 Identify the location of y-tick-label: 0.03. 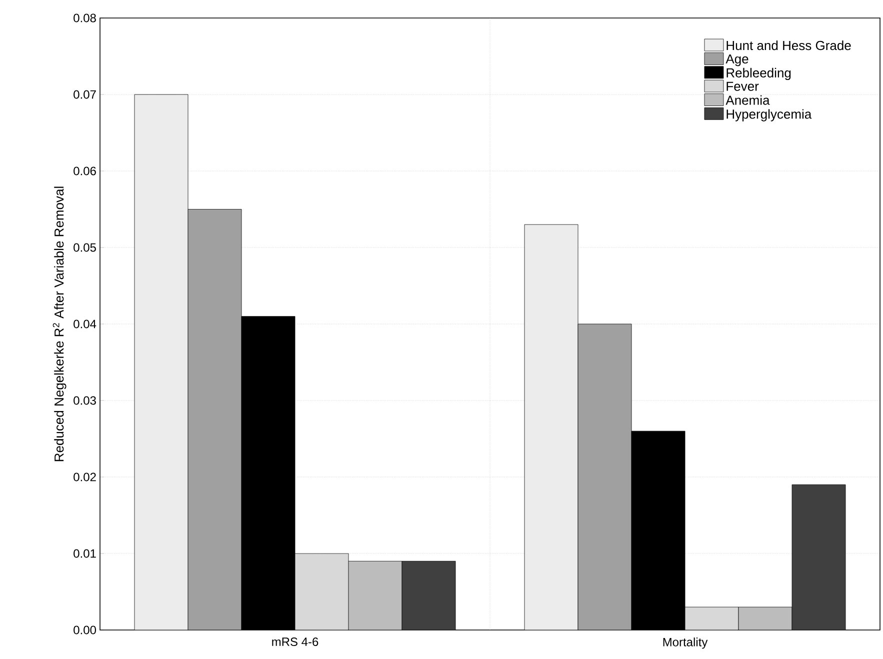
(85, 400).